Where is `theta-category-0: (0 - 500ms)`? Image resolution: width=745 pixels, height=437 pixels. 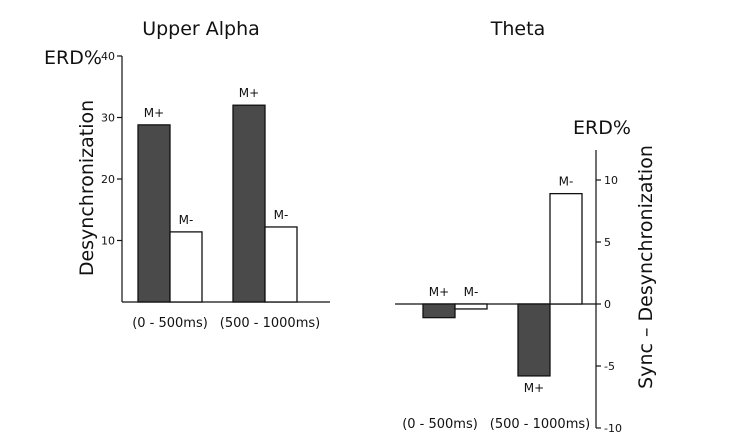 theta-category-0: (0 - 500ms) is located at coordinates (440, 424).